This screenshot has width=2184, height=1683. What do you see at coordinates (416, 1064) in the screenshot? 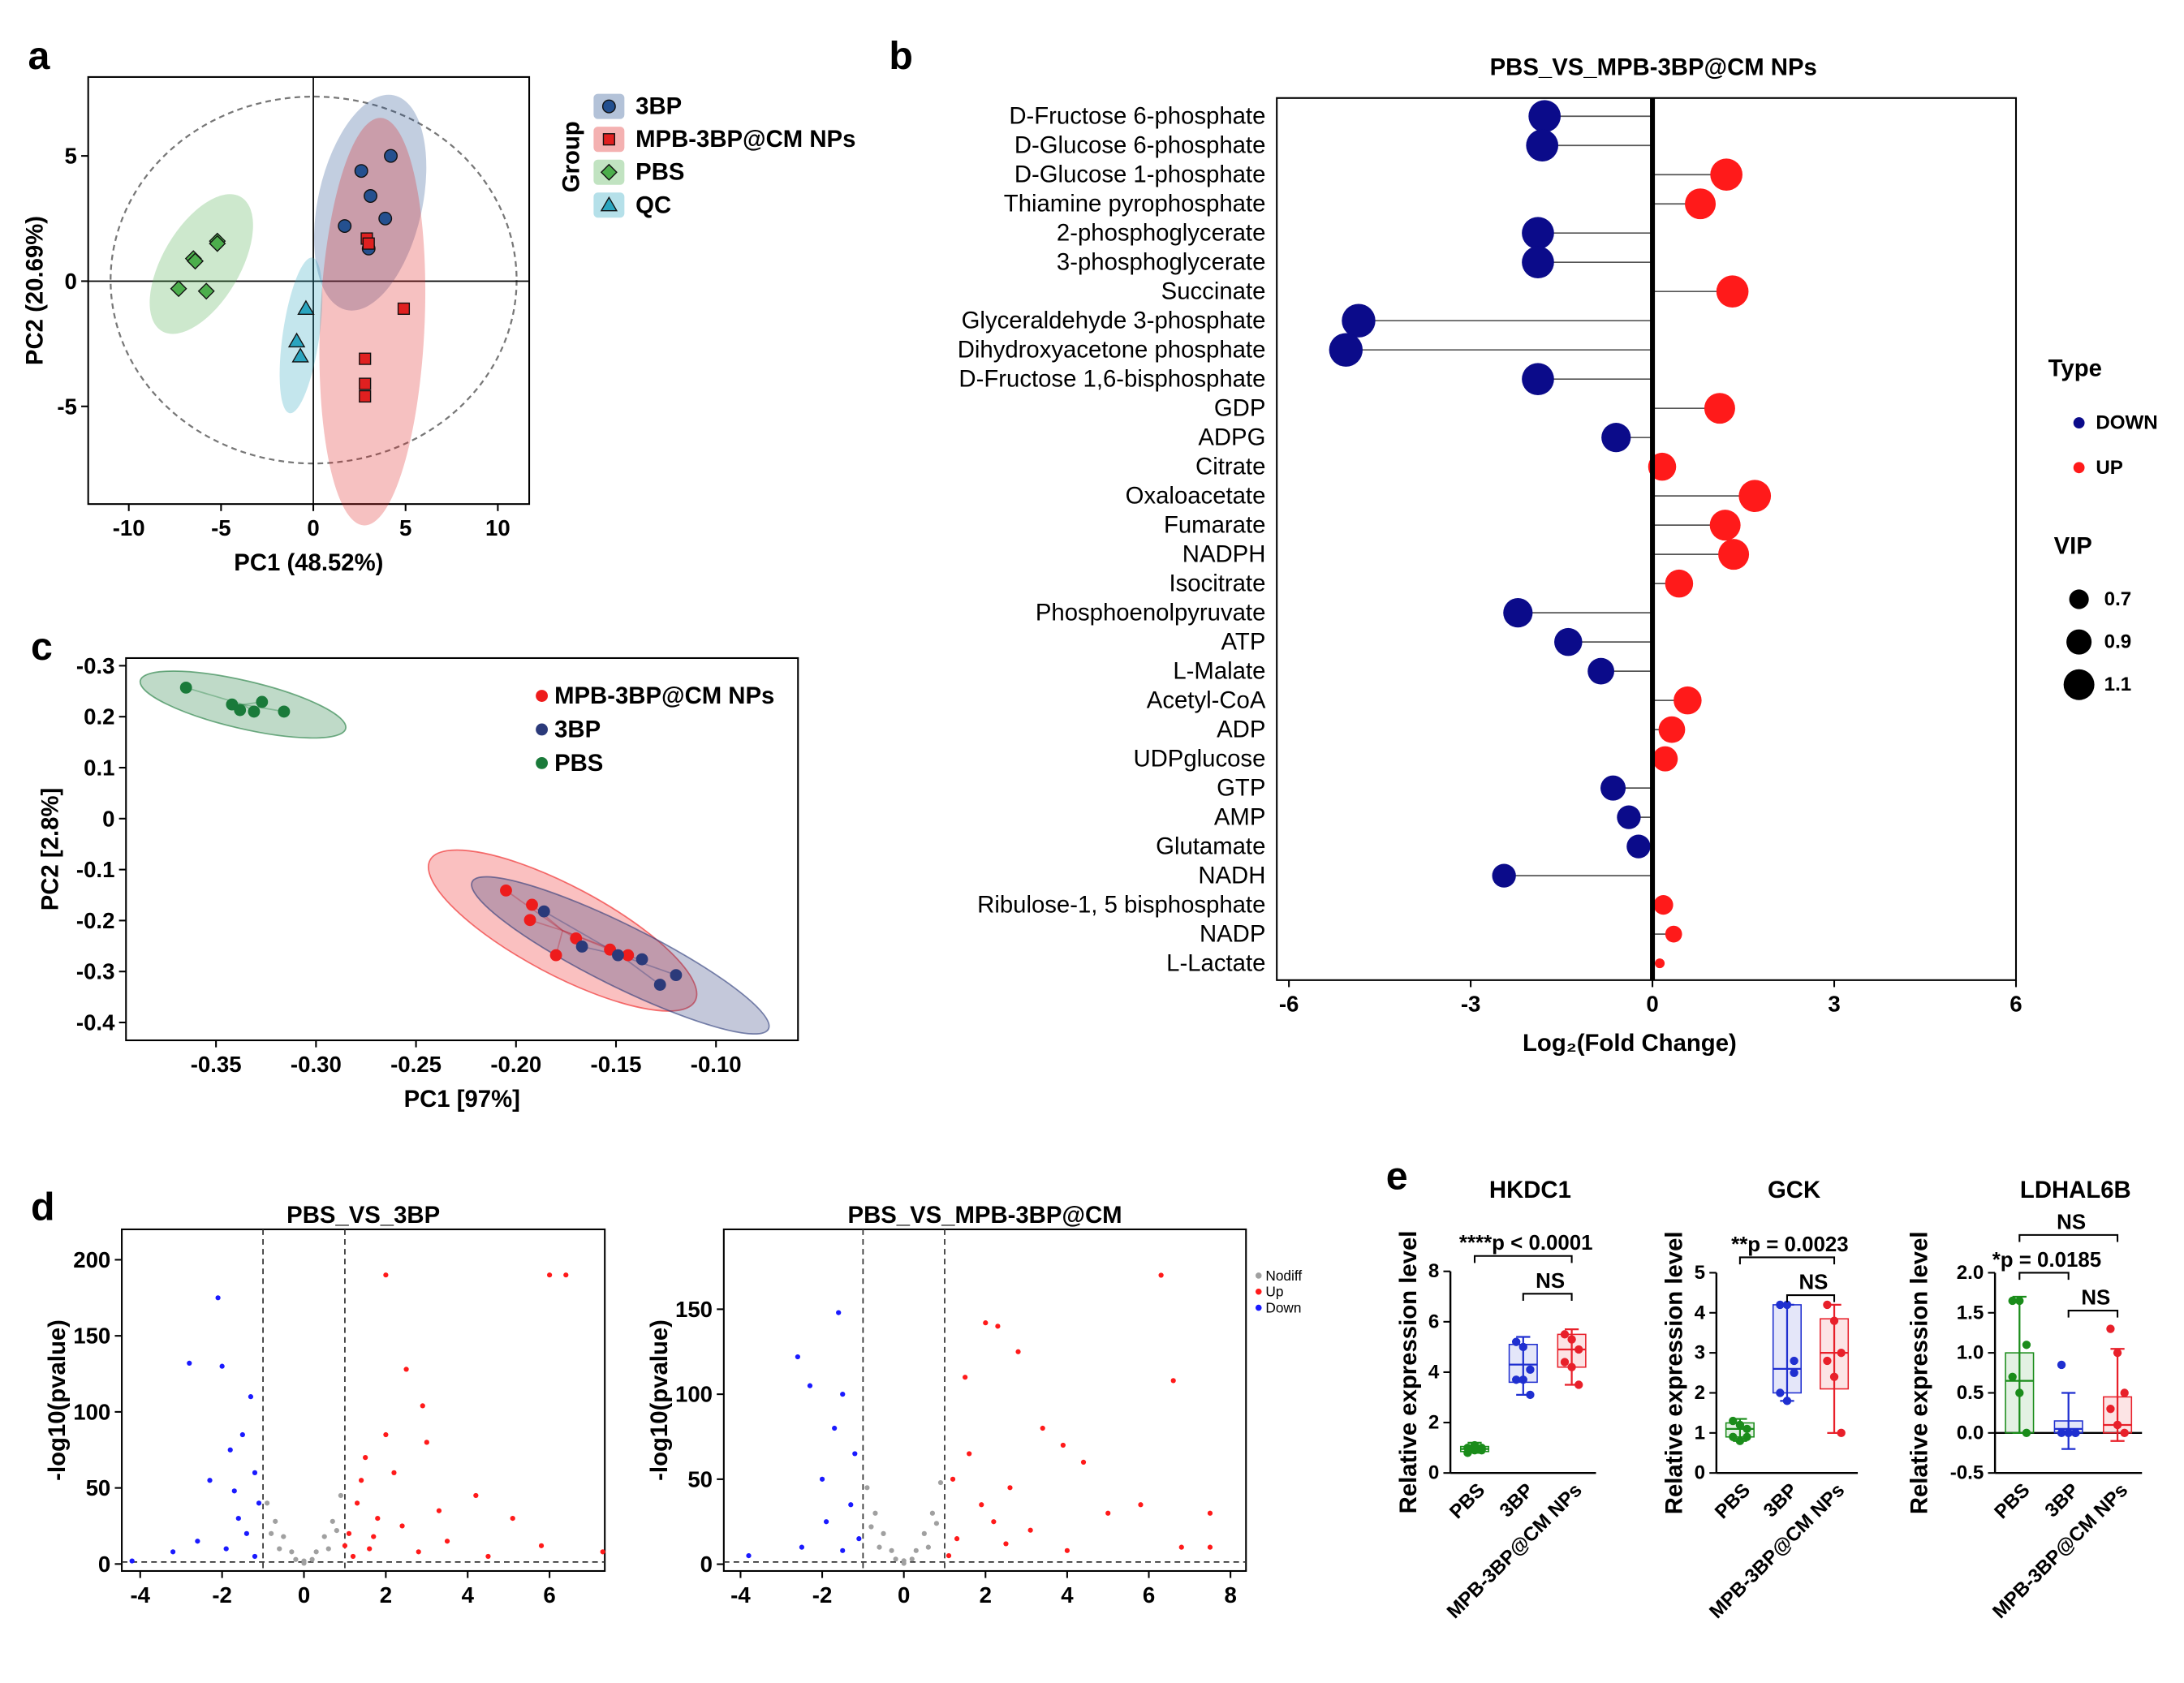
I see `x-tick-label: -0.25` at bounding box center [416, 1064].